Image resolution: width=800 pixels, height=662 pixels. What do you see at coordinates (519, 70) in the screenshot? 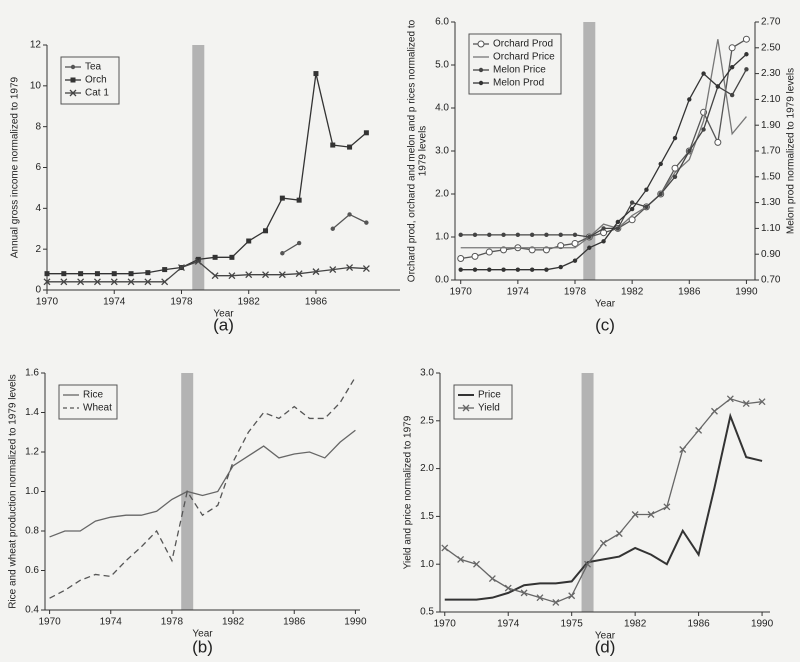
I see `legend-label: Melon Price` at bounding box center [519, 70].